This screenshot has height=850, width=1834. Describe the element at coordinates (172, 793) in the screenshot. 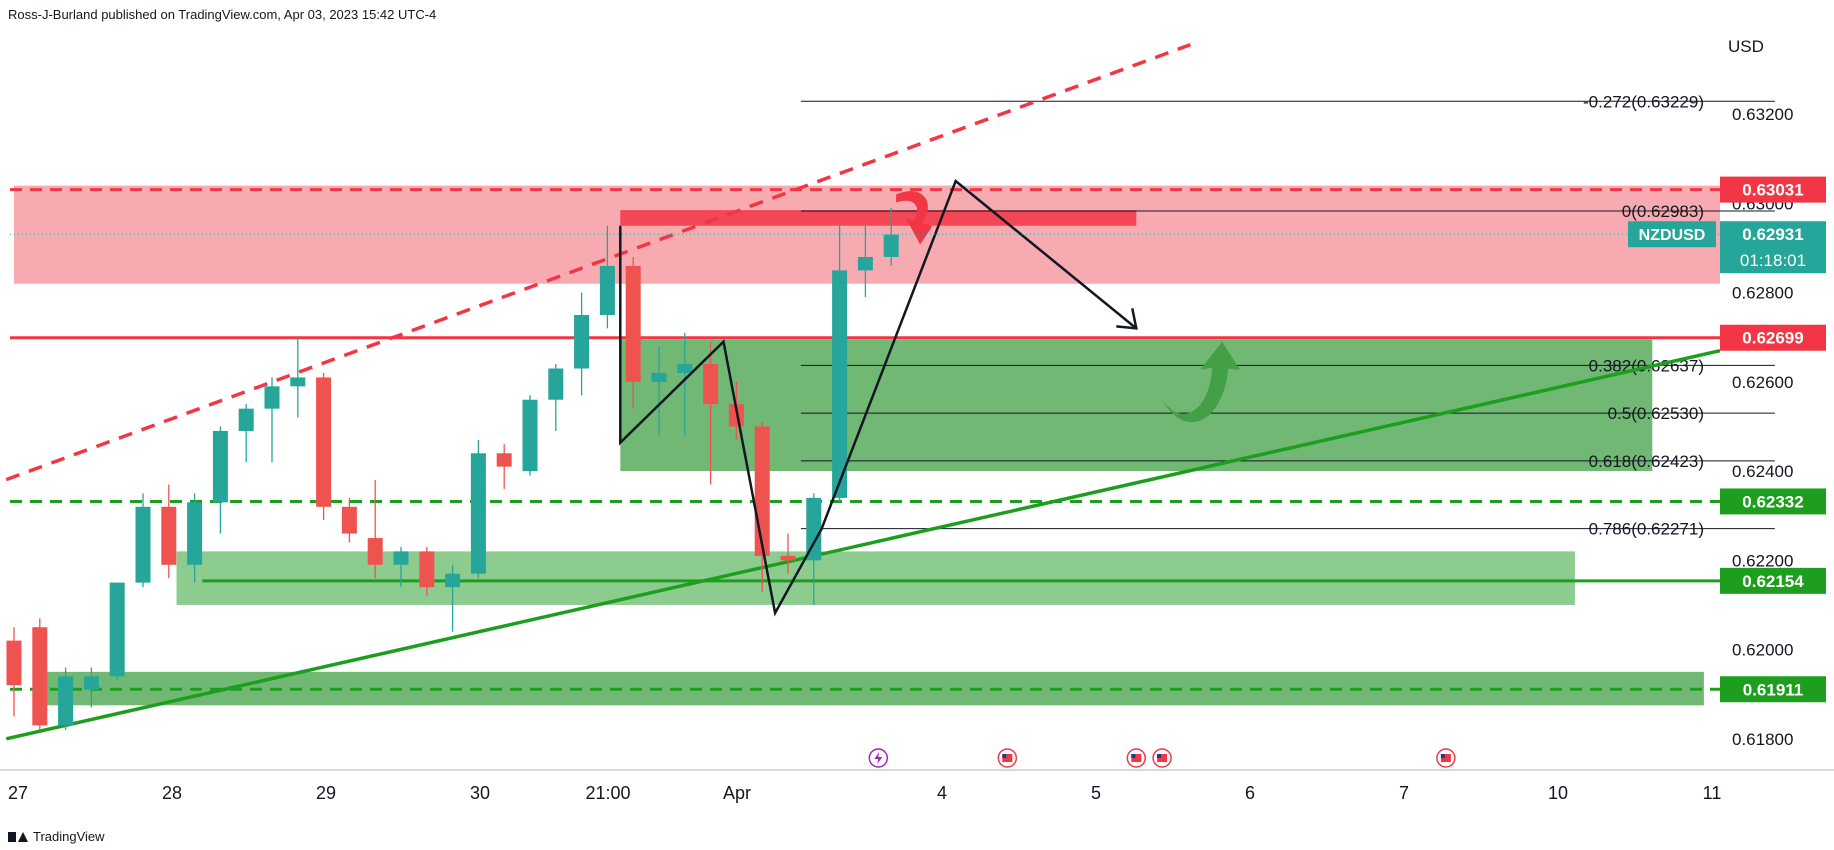

I see `x-tick-label: 28` at that location.